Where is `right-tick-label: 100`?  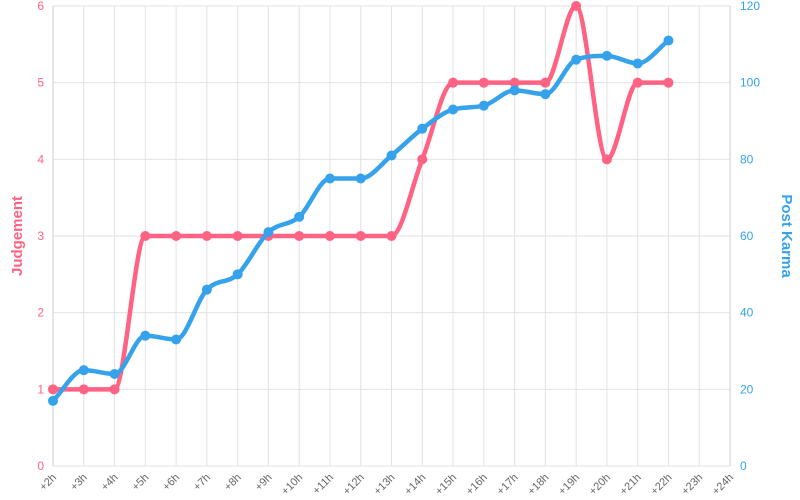 right-tick-label: 100 is located at coordinates (750, 83).